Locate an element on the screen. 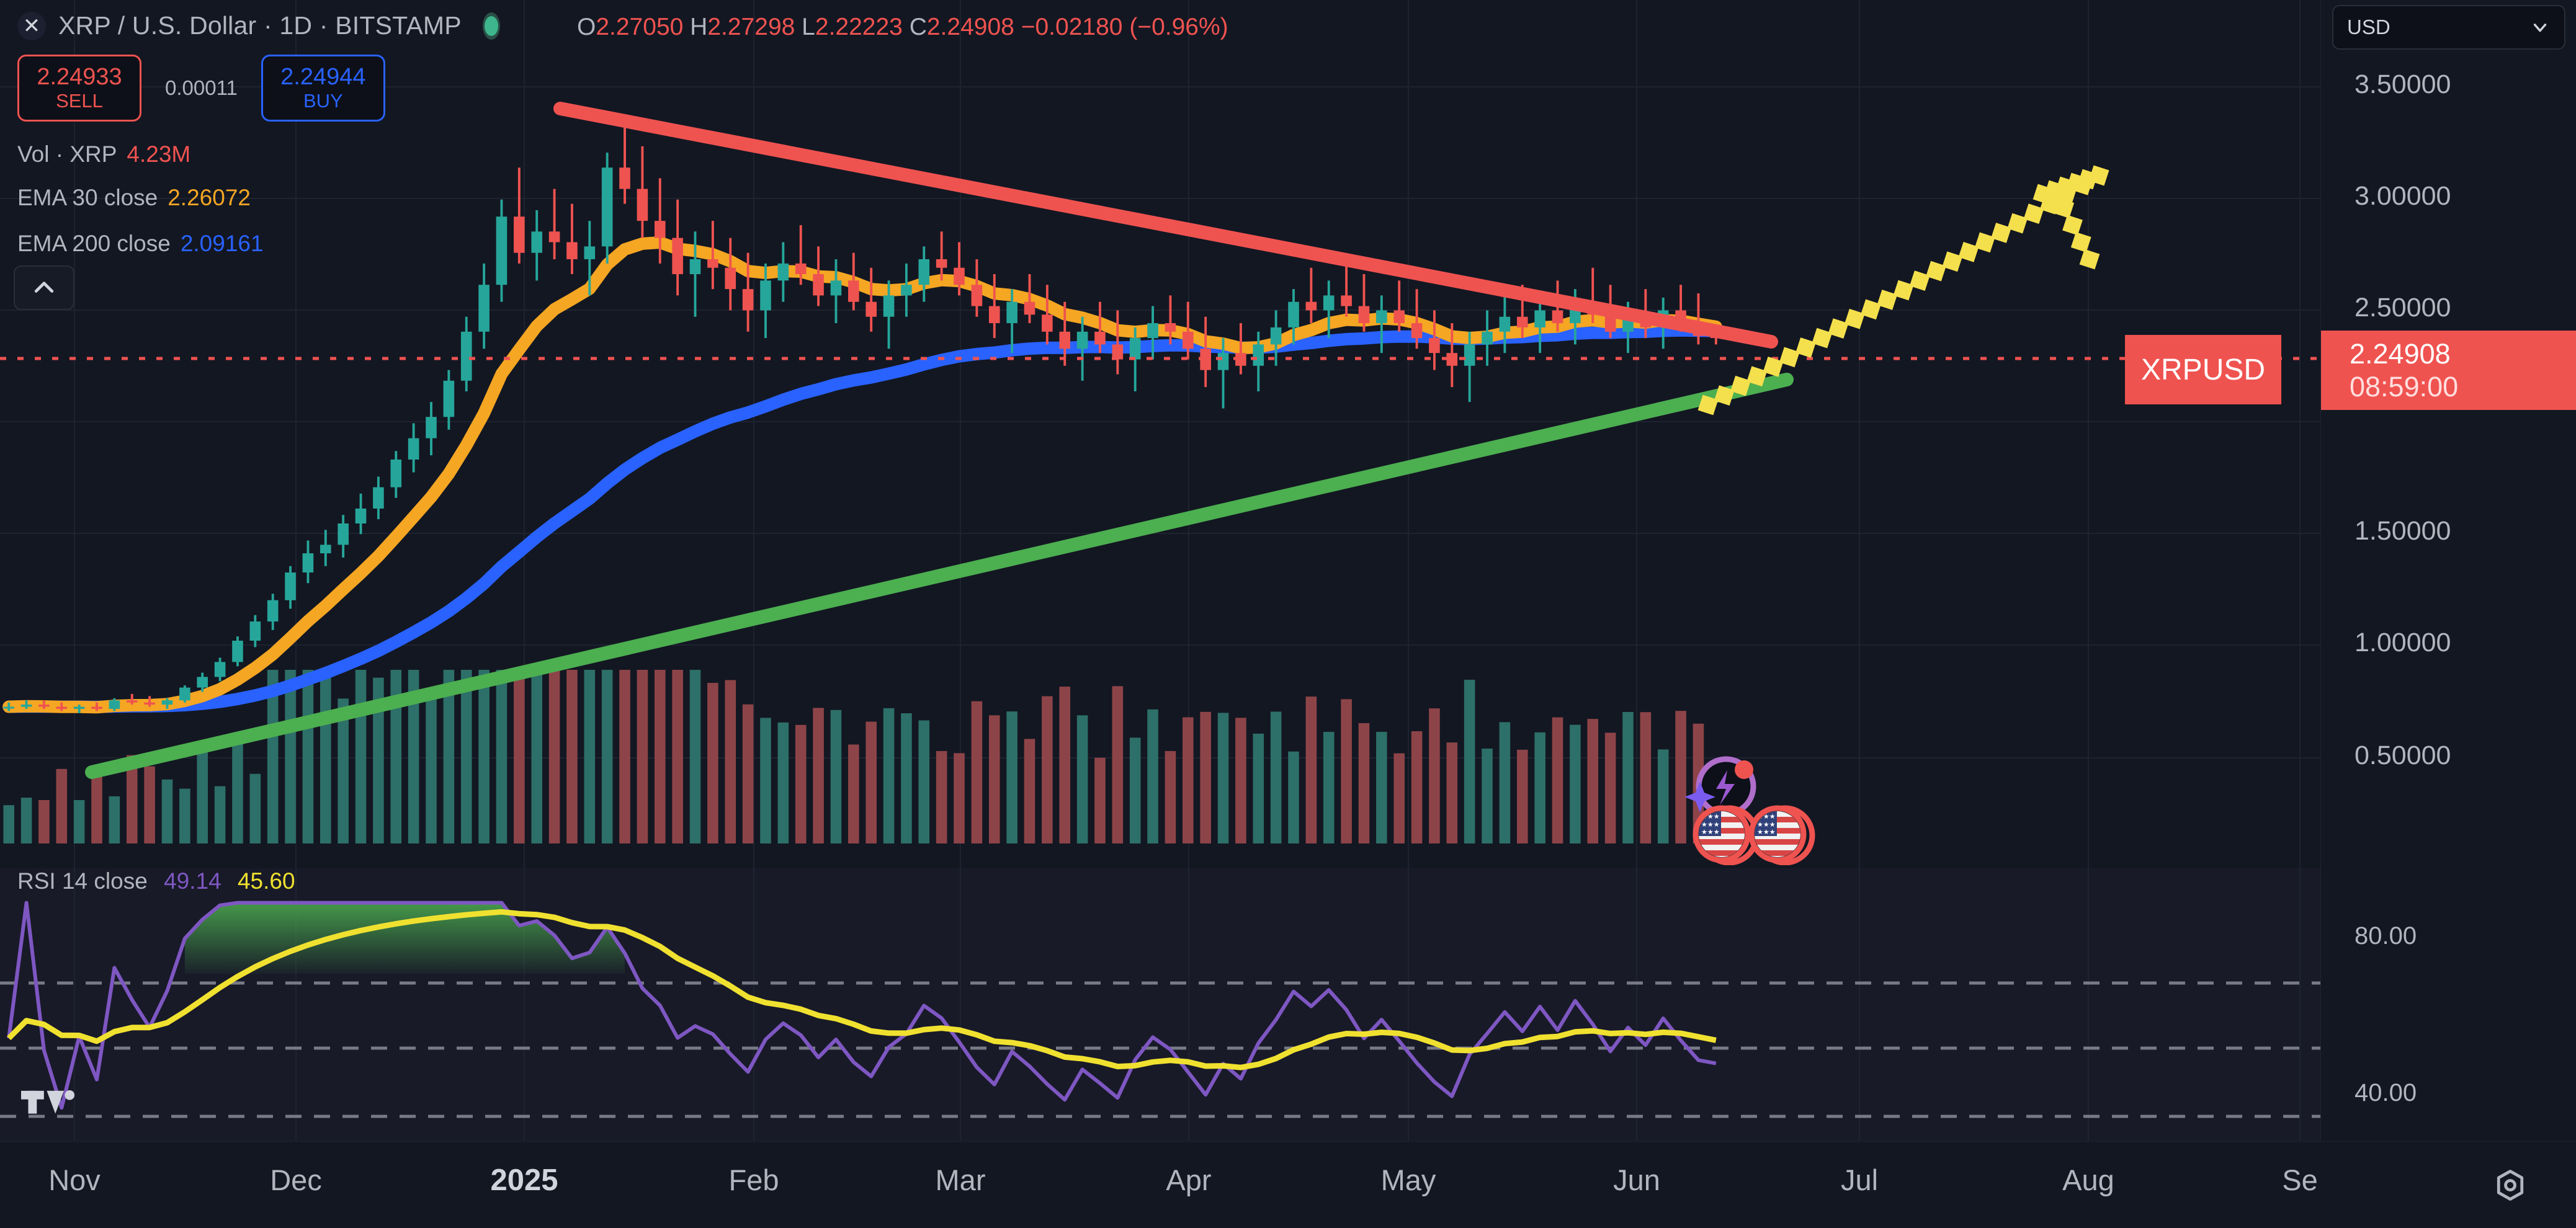 The image size is (2576, 1228). time-tick-apr: Apr is located at coordinates (1189, 1179).